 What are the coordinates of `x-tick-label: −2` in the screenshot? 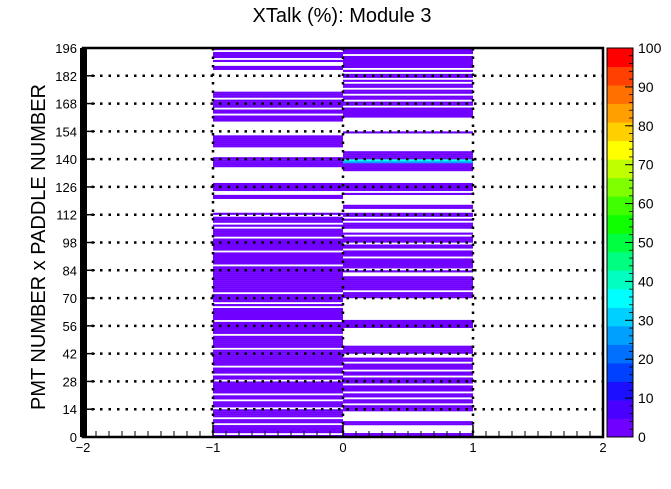 It's located at (83, 447).